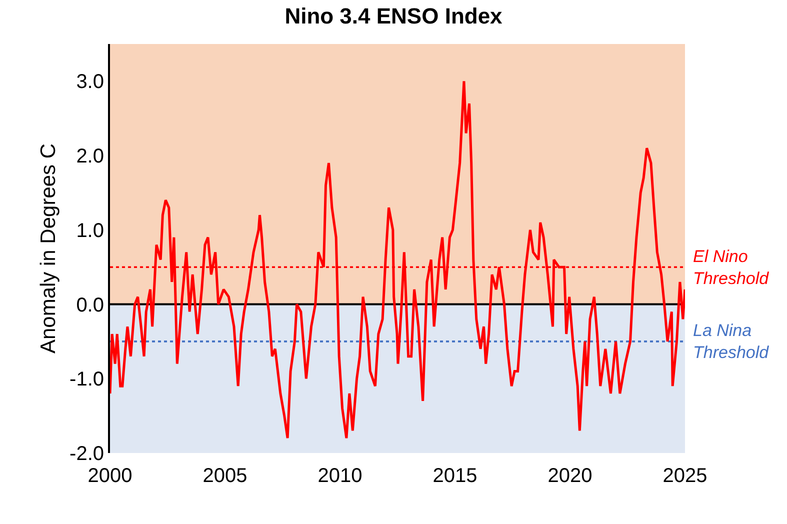  Describe the element at coordinates (394, 15) in the screenshot. I see `chart-title: Nino 3.4 ENSO Index` at that location.